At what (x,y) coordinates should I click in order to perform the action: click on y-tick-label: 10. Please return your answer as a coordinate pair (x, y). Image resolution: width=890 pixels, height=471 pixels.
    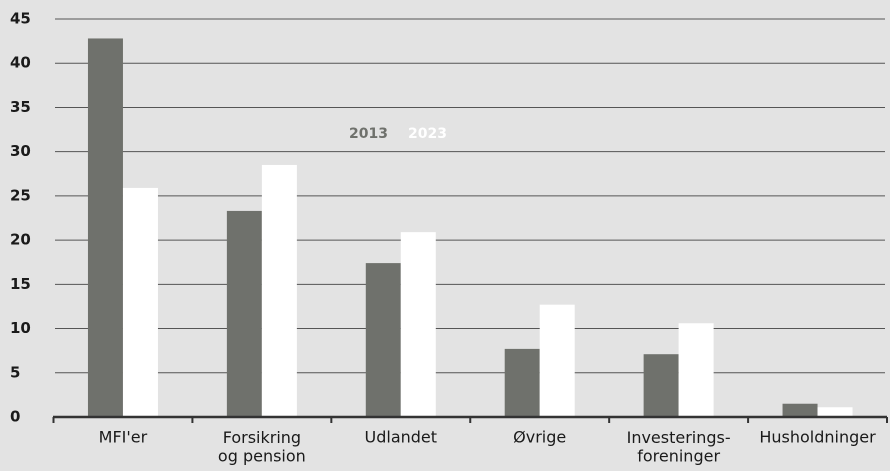
    Looking at the image, I should click on (20, 328).